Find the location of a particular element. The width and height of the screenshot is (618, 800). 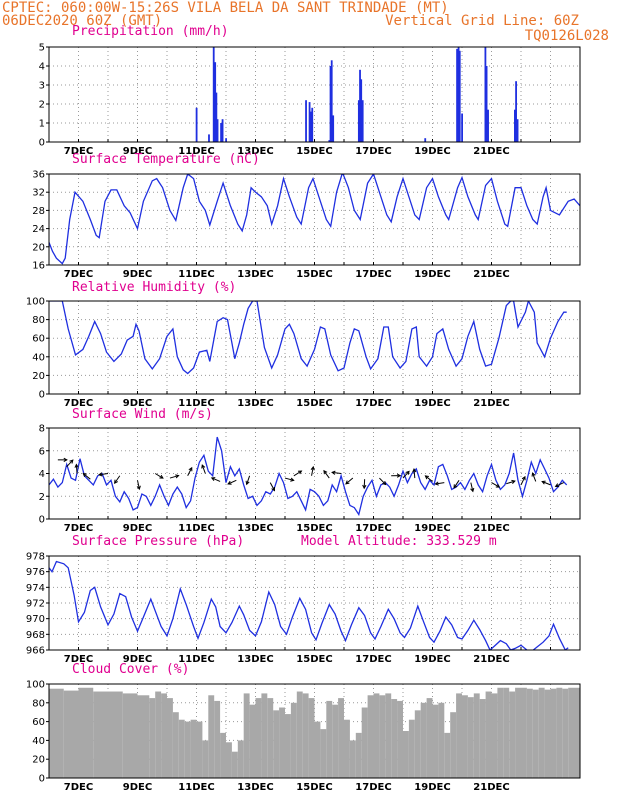

y-tick-label: 60 is located at coordinates (38, 339).